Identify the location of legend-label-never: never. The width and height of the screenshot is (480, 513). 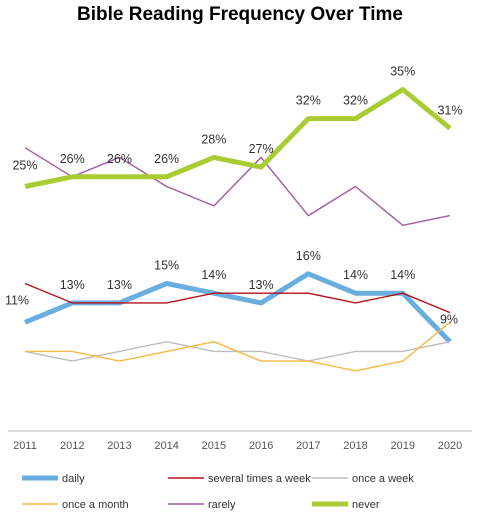
(366, 505).